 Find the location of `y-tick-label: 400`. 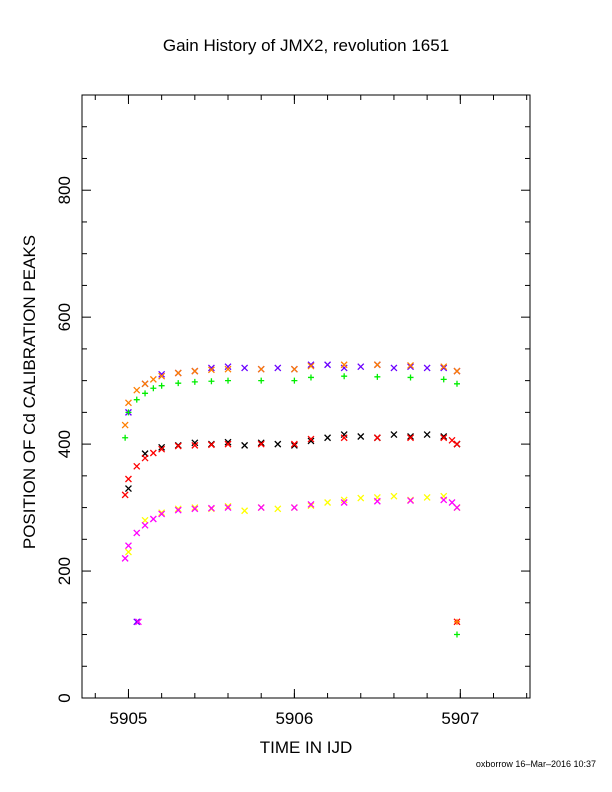

y-tick-label: 400 is located at coordinates (64, 444).